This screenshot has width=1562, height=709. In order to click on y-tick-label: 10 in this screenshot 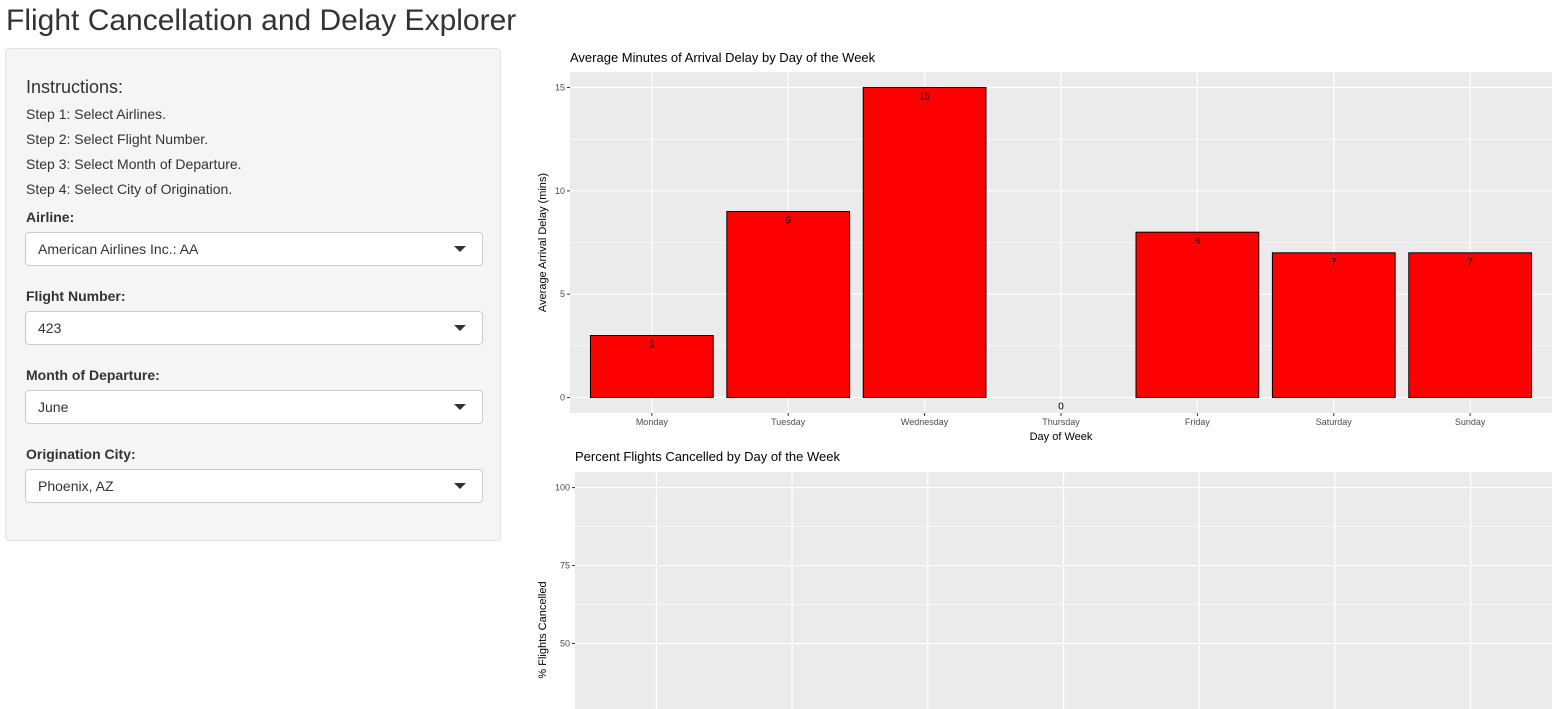, I will do `click(560, 191)`.